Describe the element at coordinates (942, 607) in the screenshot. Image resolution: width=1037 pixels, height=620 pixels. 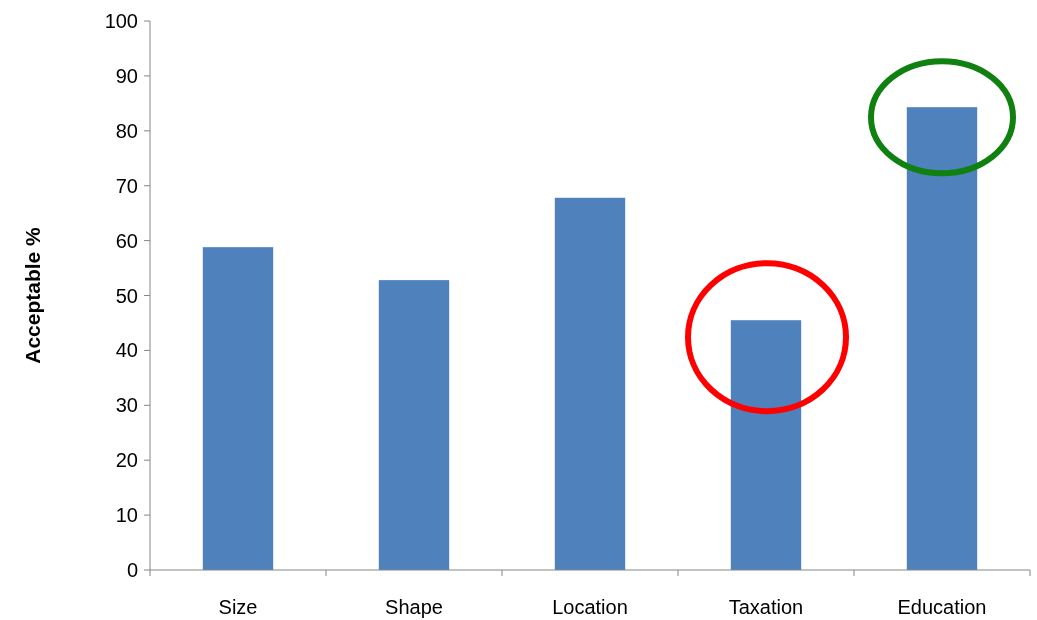
I see `x-tick-label: Education` at that location.